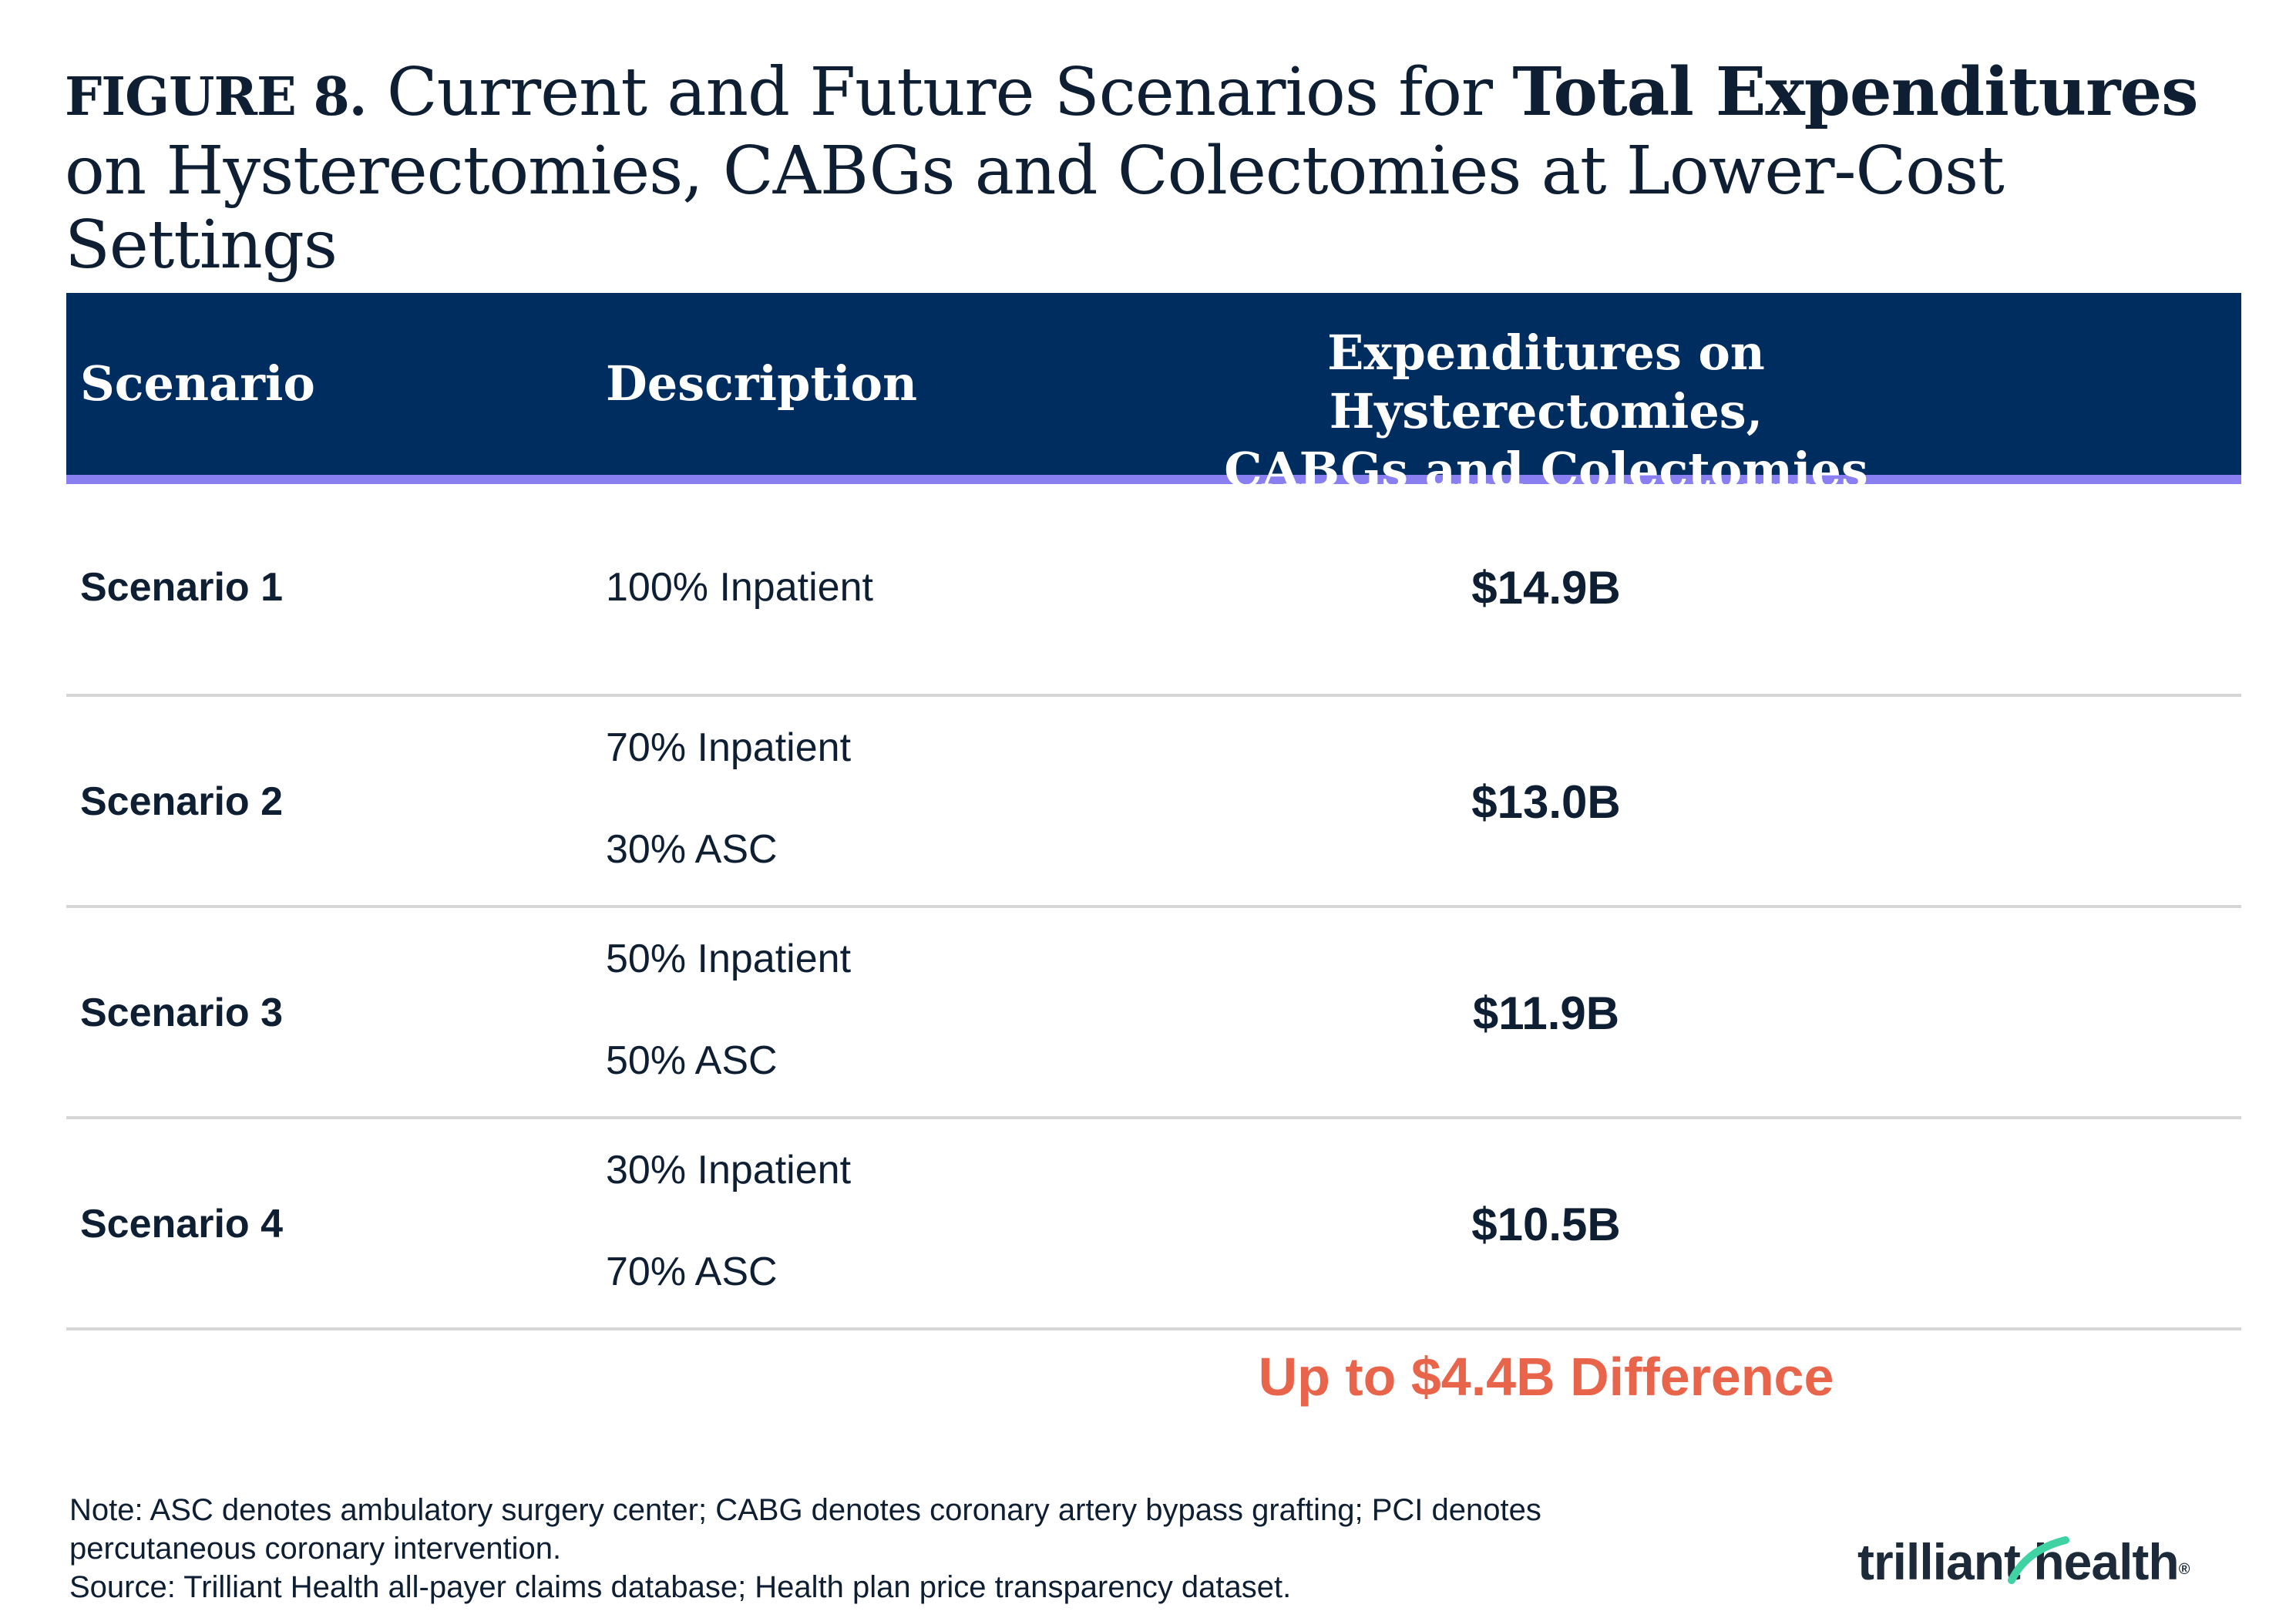  Describe the element at coordinates (182, 1013) in the screenshot. I see `row-scenario: Scenario 3` at that location.